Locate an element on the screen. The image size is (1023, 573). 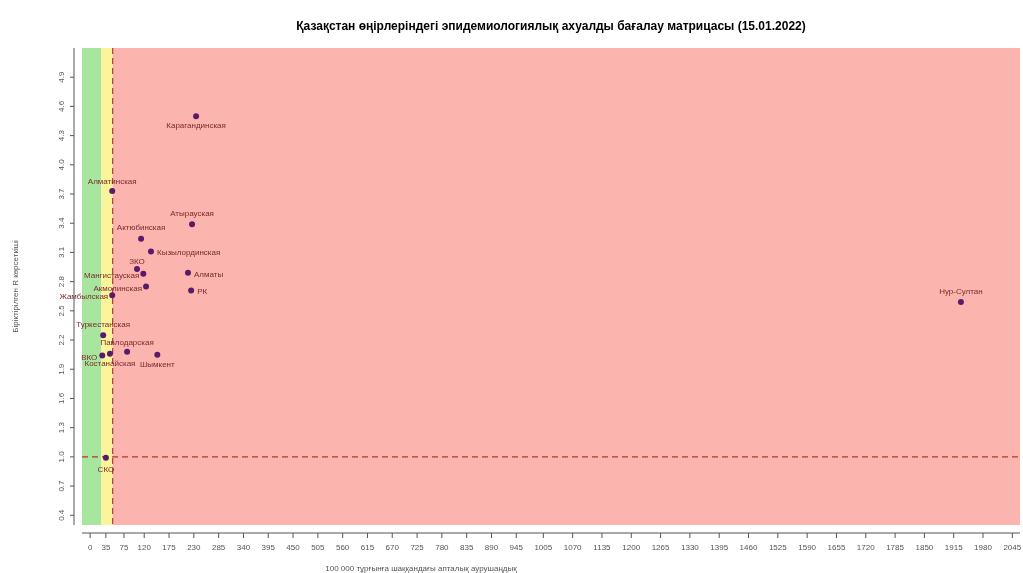
x-tick-label: 1200 is located at coordinates (631, 547).